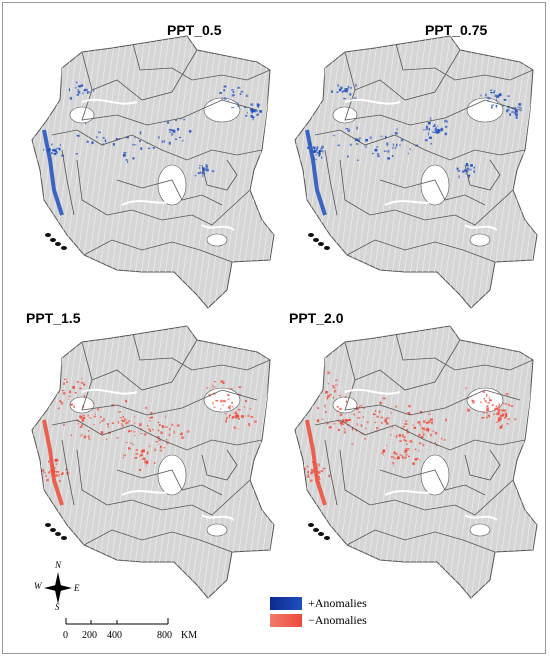 This screenshot has width=550, height=658. What do you see at coordinates (311, 525) in the screenshot?
I see `island` at bounding box center [311, 525].